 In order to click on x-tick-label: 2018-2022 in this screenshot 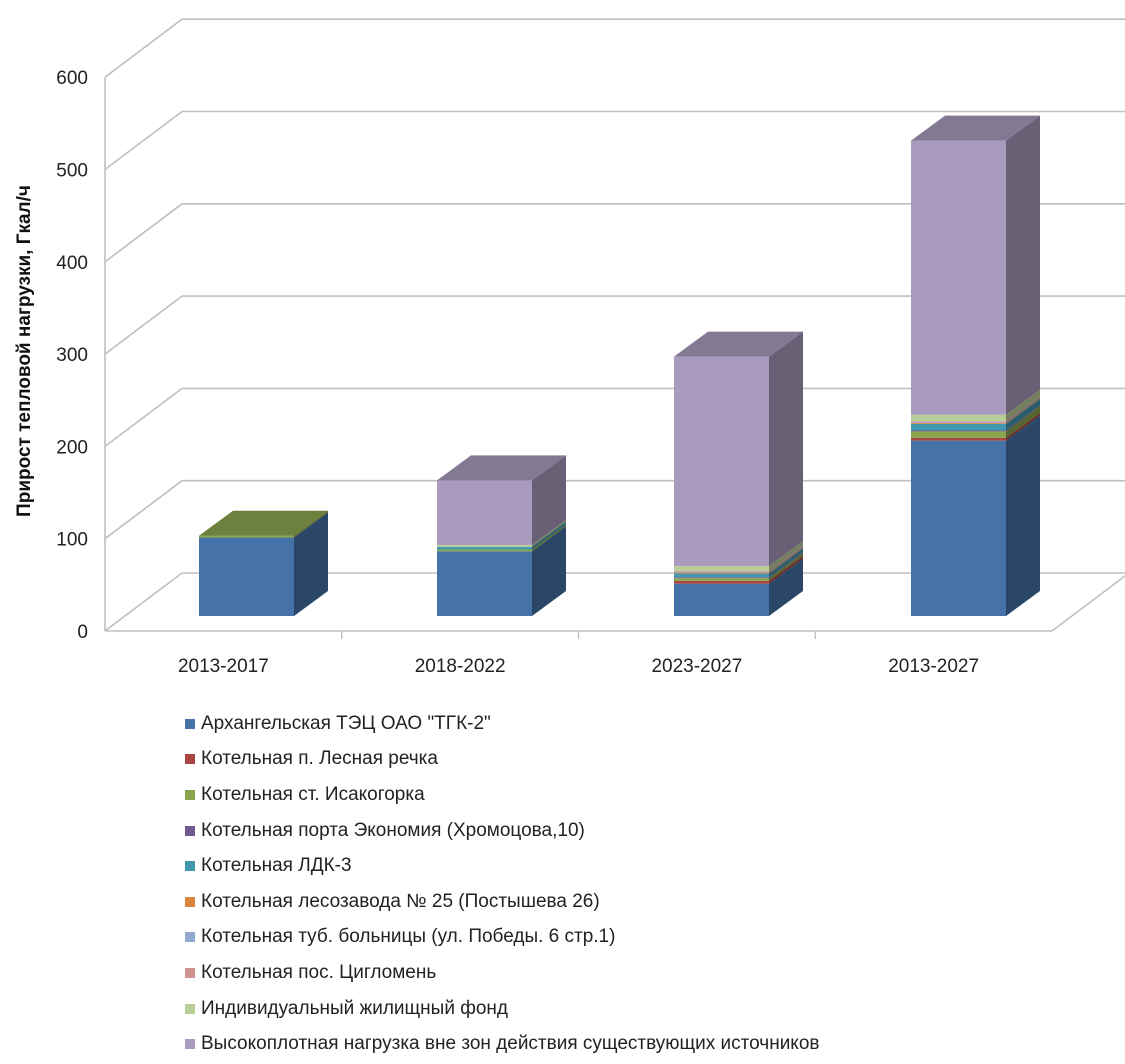, I will do `click(460, 666)`.